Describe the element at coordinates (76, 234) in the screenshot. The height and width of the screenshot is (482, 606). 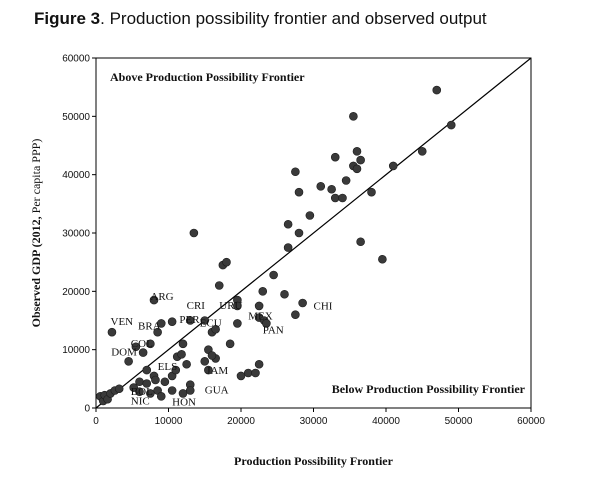
I see `y-tick-label: 30000` at that location.